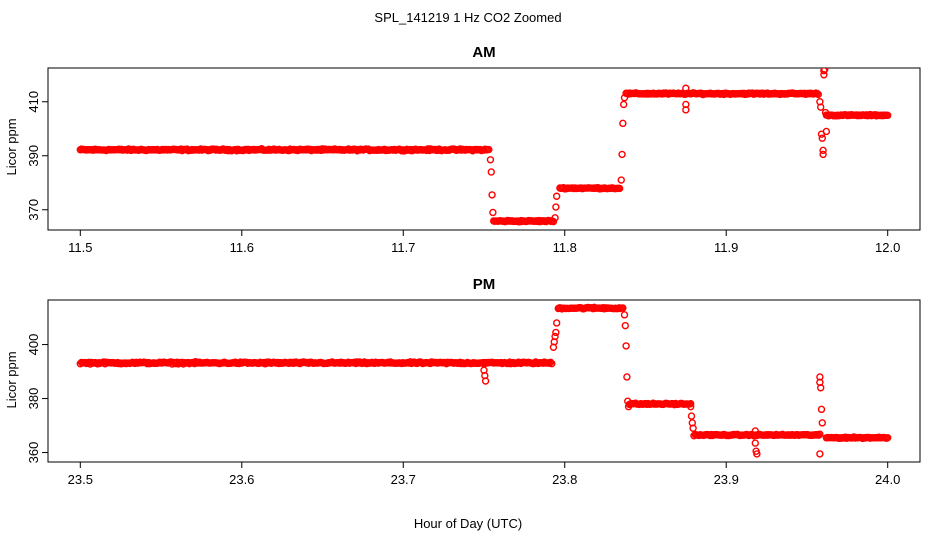 The height and width of the screenshot is (540, 936). Describe the element at coordinates (565, 247) in the screenshot. I see `am-x-tick-label: 11.8` at that location.